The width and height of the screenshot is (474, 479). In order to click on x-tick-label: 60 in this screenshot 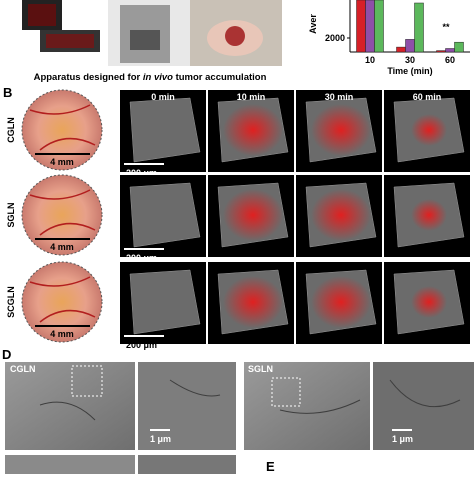, I will do `click(450, 60)`.